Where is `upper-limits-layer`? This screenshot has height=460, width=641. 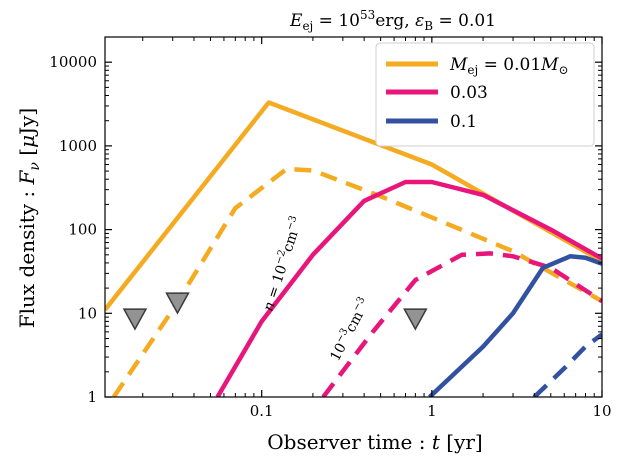
upper-limits-layer is located at coordinates (275, 311).